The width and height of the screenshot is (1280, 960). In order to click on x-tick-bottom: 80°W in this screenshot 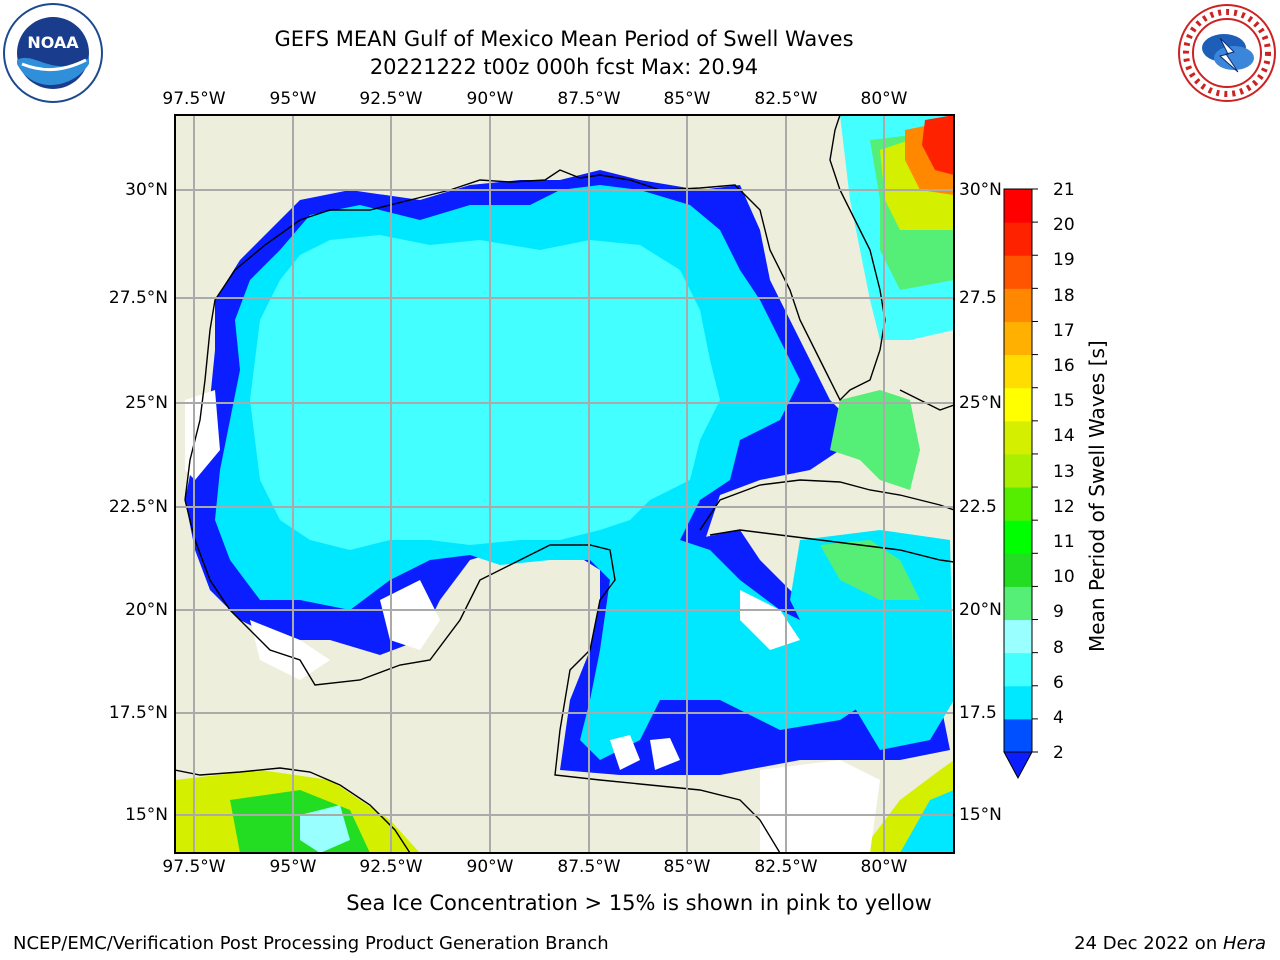, I will do `click(884, 867)`.